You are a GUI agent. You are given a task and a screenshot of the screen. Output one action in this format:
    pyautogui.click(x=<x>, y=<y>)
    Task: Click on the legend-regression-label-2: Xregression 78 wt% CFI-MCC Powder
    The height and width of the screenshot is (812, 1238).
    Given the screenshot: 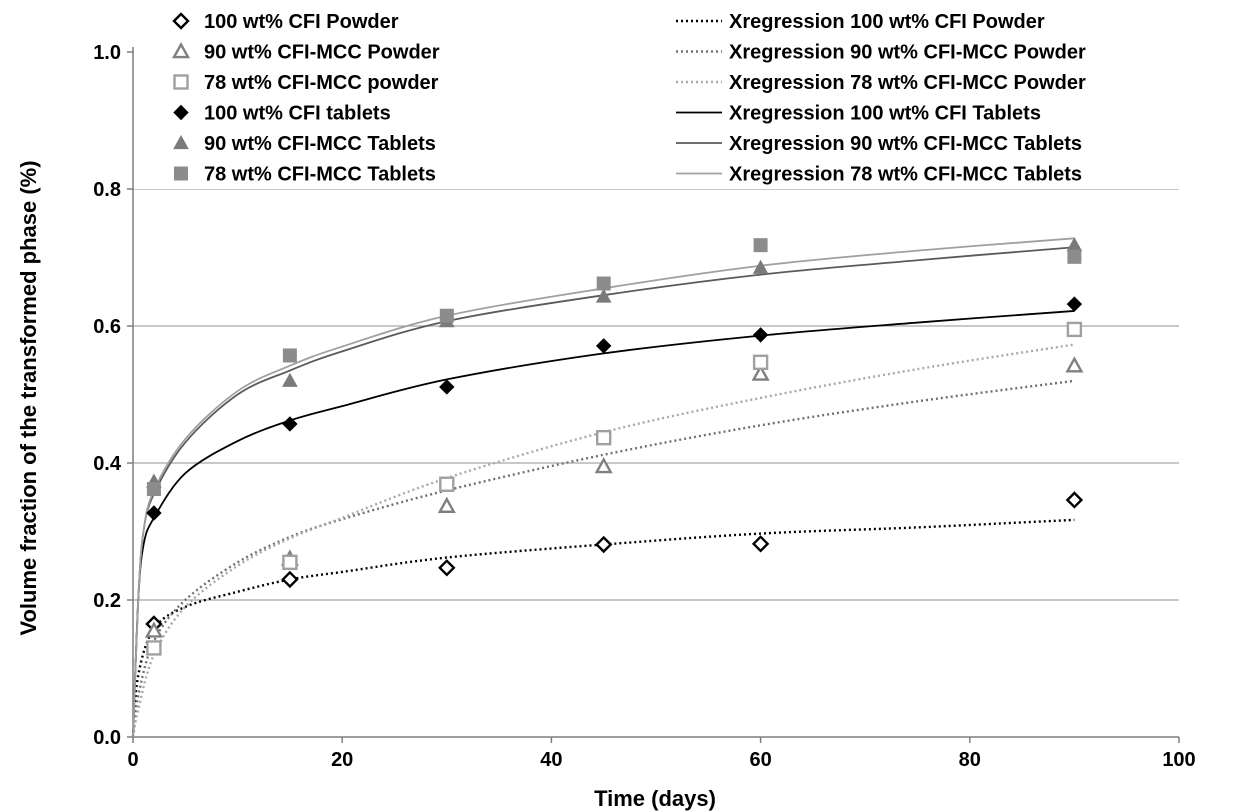 What is the action you would take?
    pyautogui.click(x=907, y=83)
    